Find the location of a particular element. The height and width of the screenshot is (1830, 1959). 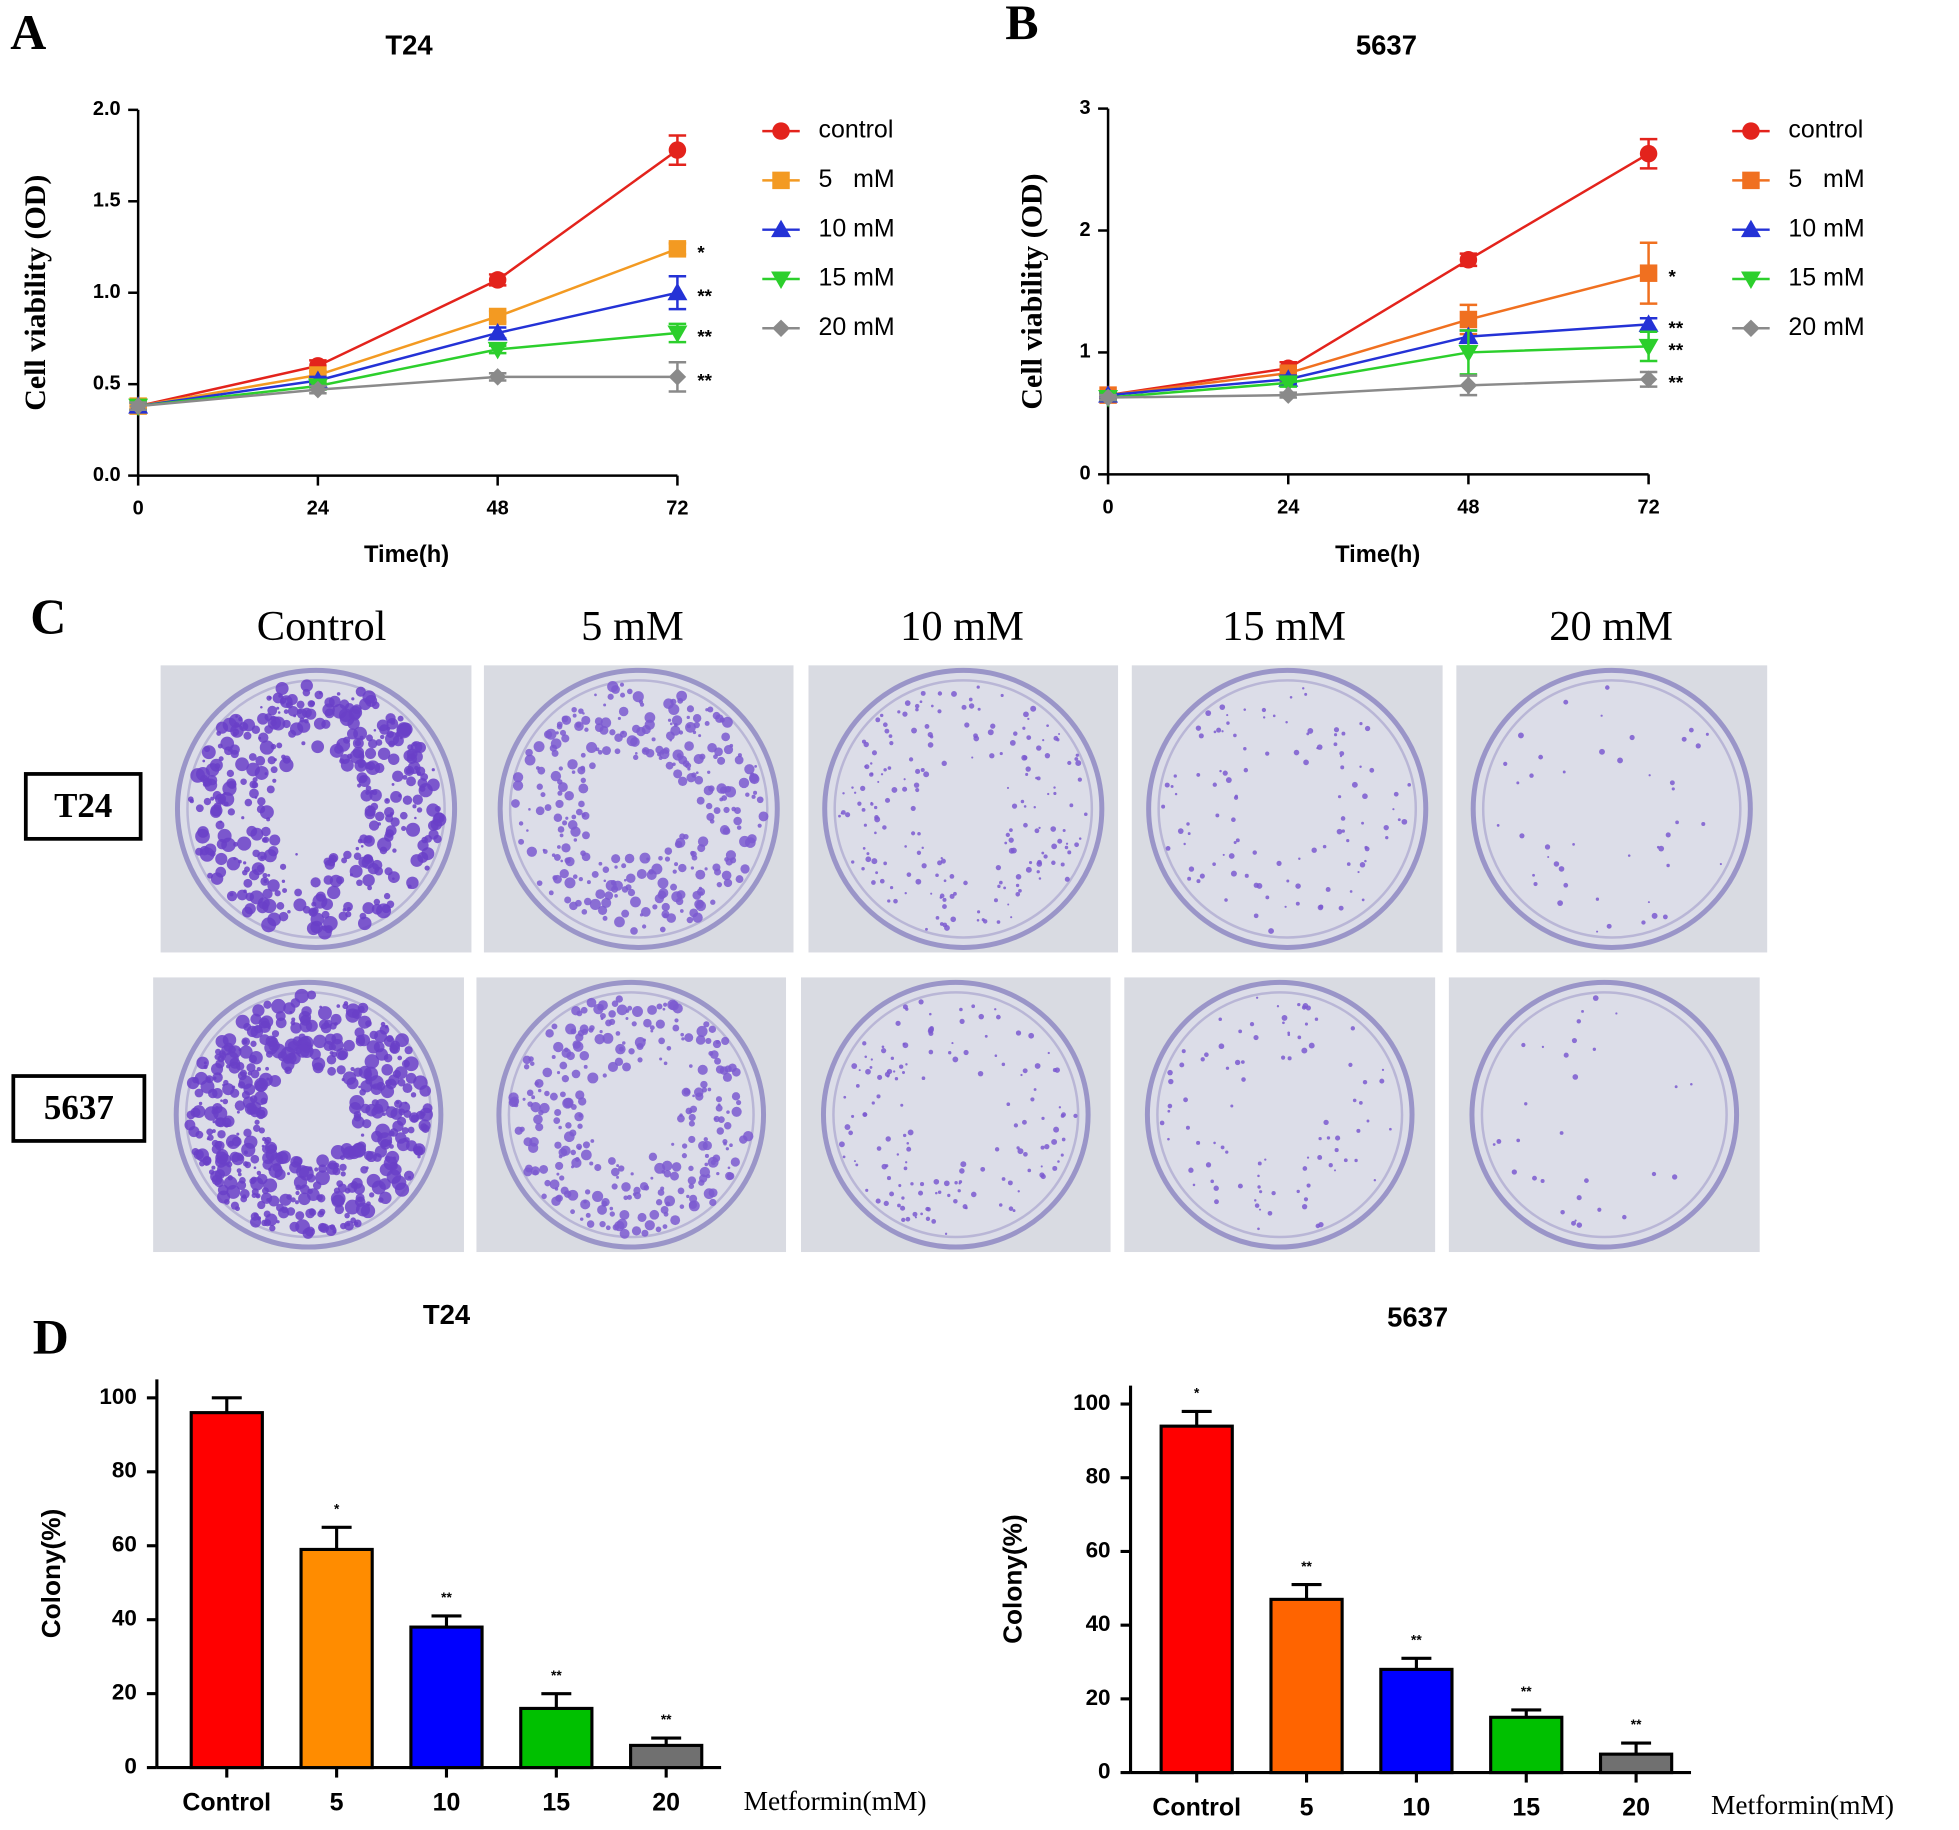

legend-label: control is located at coordinates (1825, 130).